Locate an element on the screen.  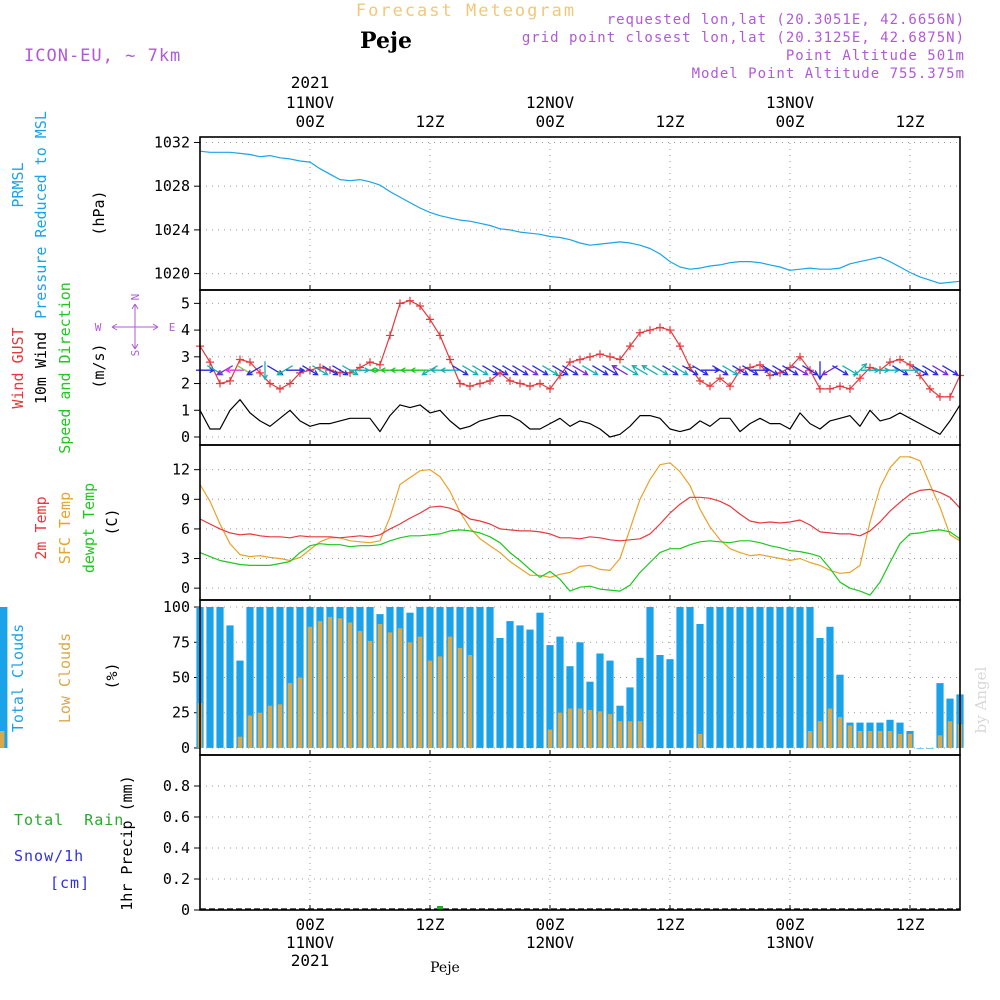
wind-ytick-label: 4 is located at coordinates (185, 330).